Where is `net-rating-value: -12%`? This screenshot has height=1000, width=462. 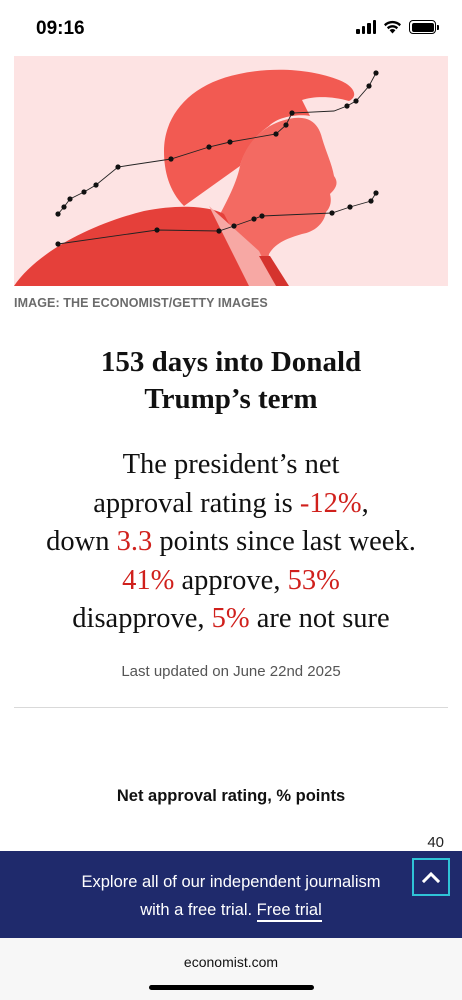 net-rating-value: -12% is located at coordinates (330, 503).